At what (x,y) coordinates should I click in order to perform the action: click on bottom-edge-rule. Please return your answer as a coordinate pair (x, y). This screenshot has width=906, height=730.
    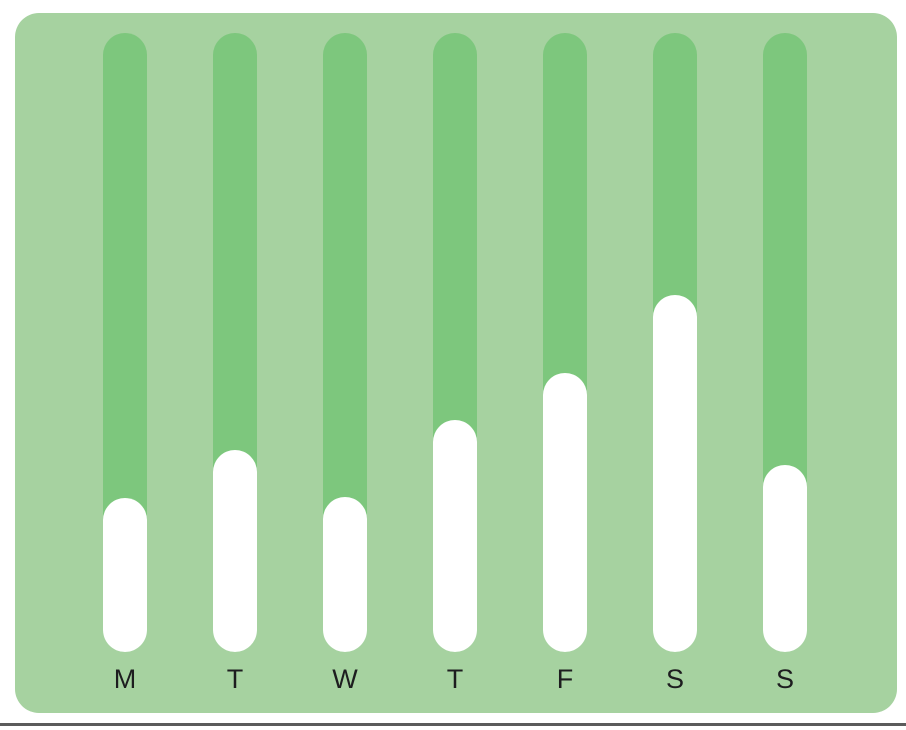
    Looking at the image, I should click on (453, 724).